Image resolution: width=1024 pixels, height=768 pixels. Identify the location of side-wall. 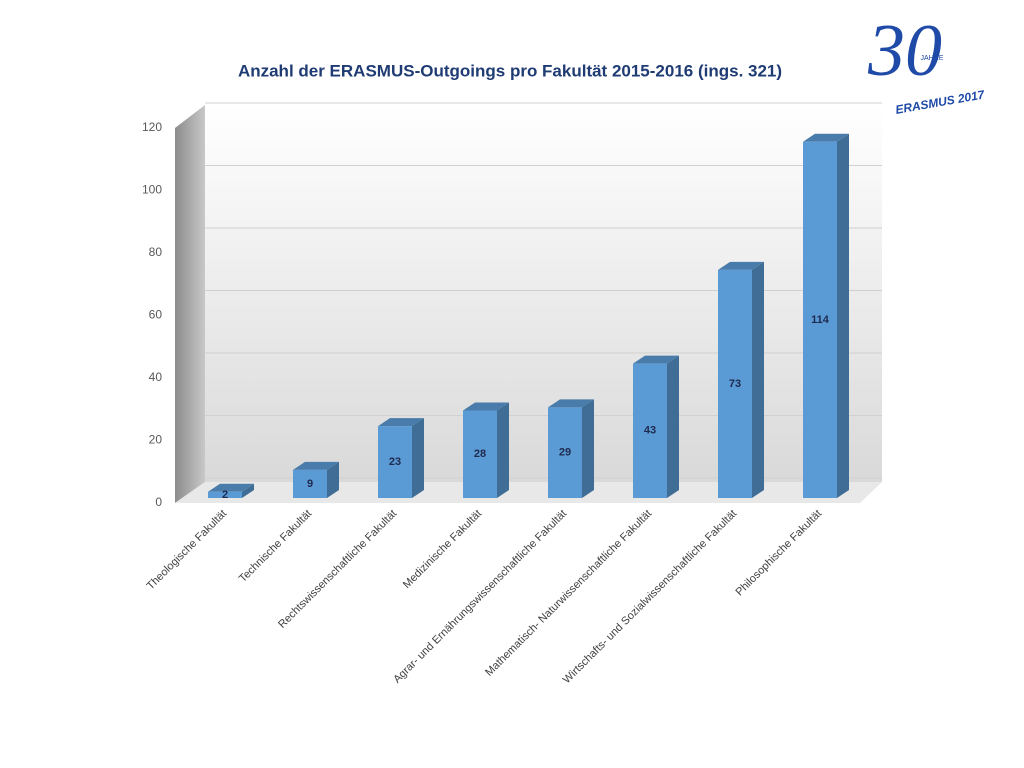
(190, 304).